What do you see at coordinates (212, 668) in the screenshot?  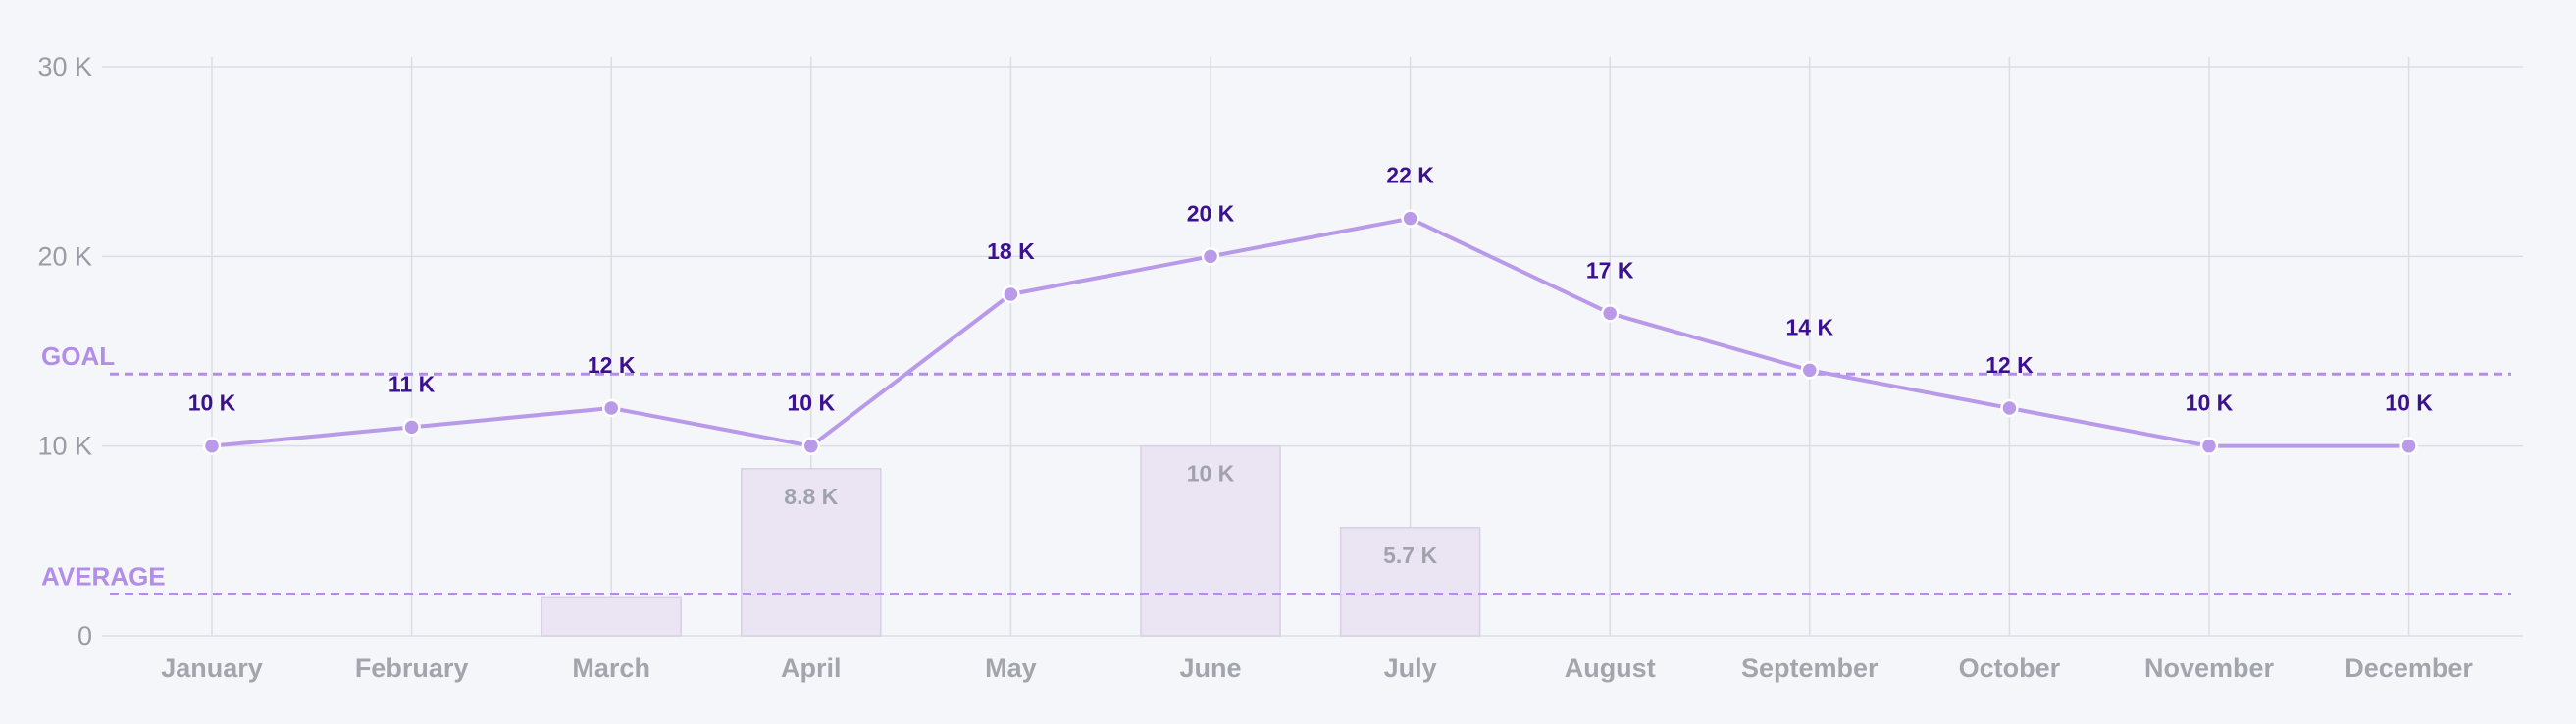 I see `x-tick-label: January` at bounding box center [212, 668].